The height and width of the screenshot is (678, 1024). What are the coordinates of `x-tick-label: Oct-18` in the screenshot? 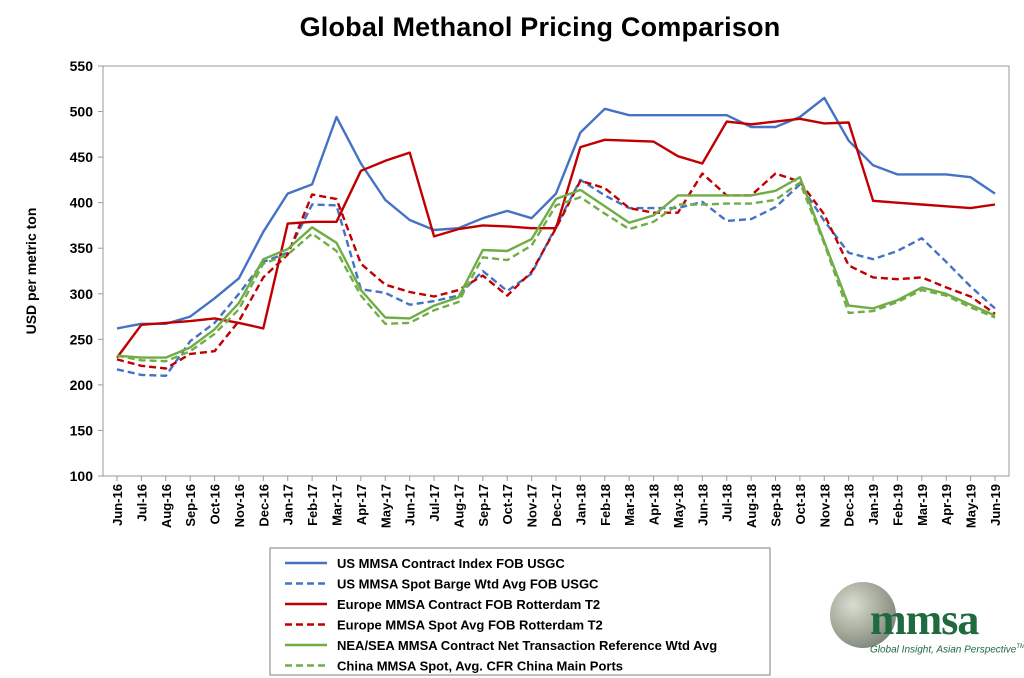 It's located at (800, 504).